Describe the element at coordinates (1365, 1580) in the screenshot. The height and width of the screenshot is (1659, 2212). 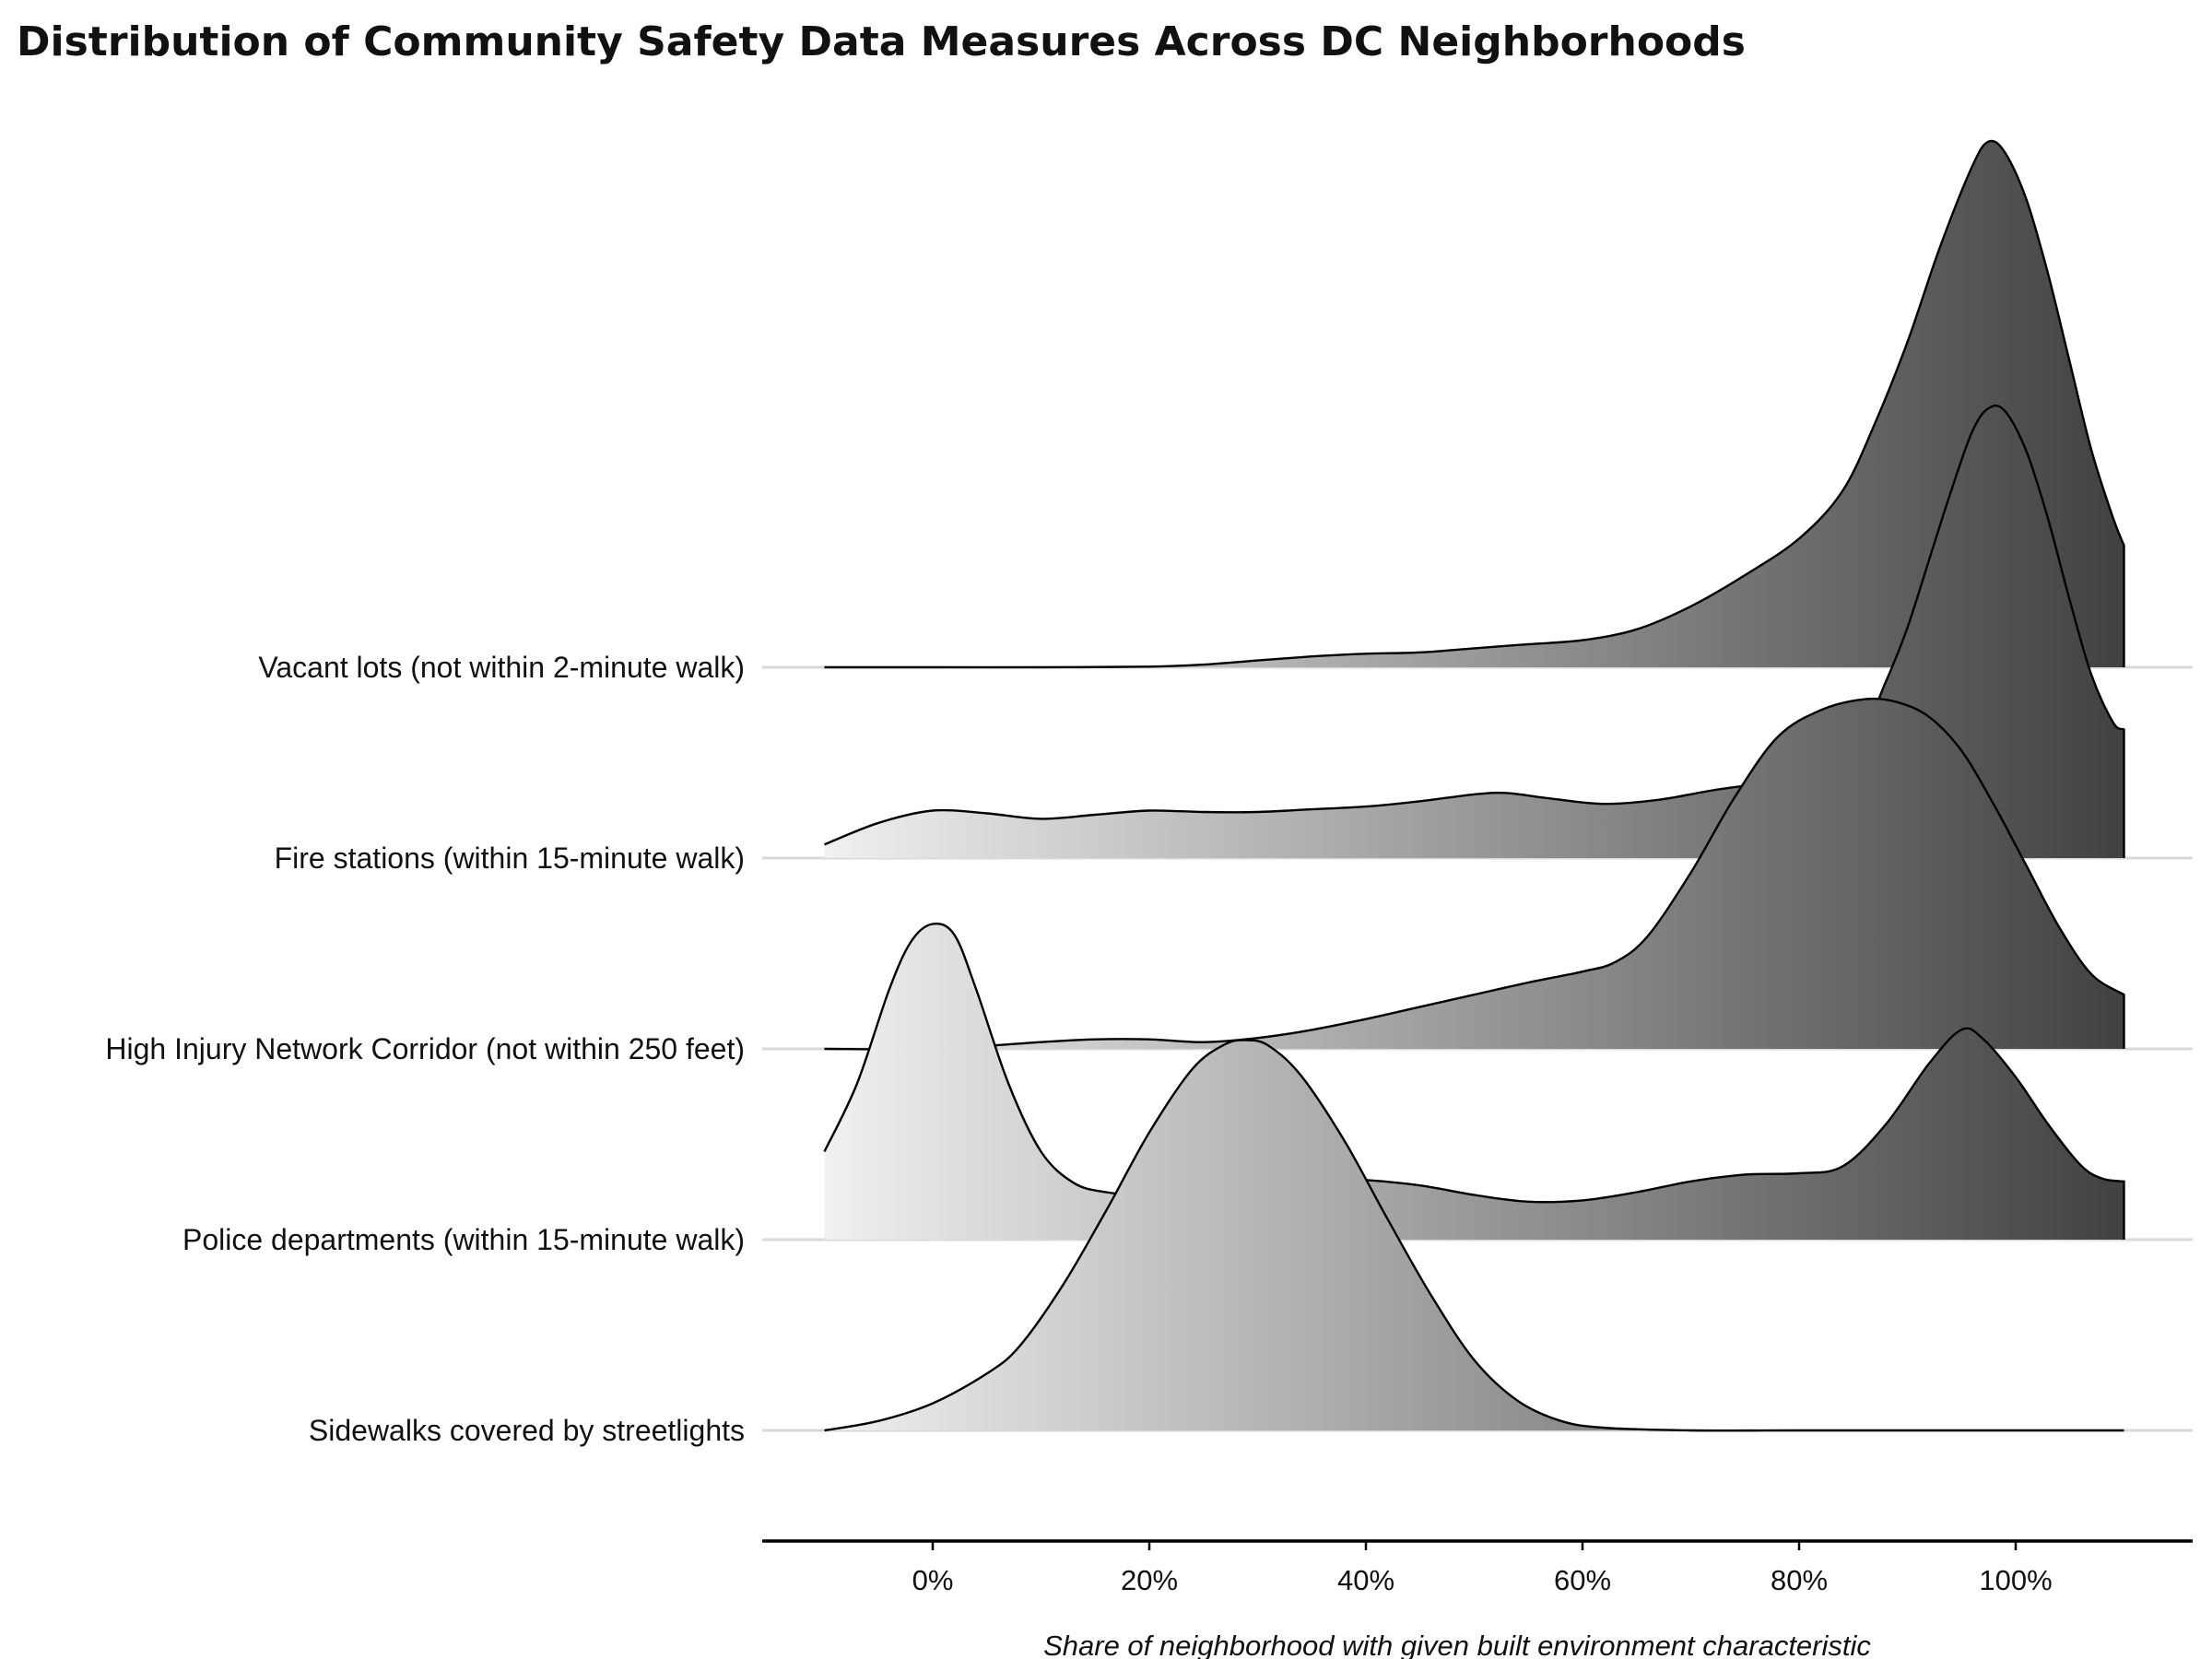
I see `x-tick-label: 40%` at that location.